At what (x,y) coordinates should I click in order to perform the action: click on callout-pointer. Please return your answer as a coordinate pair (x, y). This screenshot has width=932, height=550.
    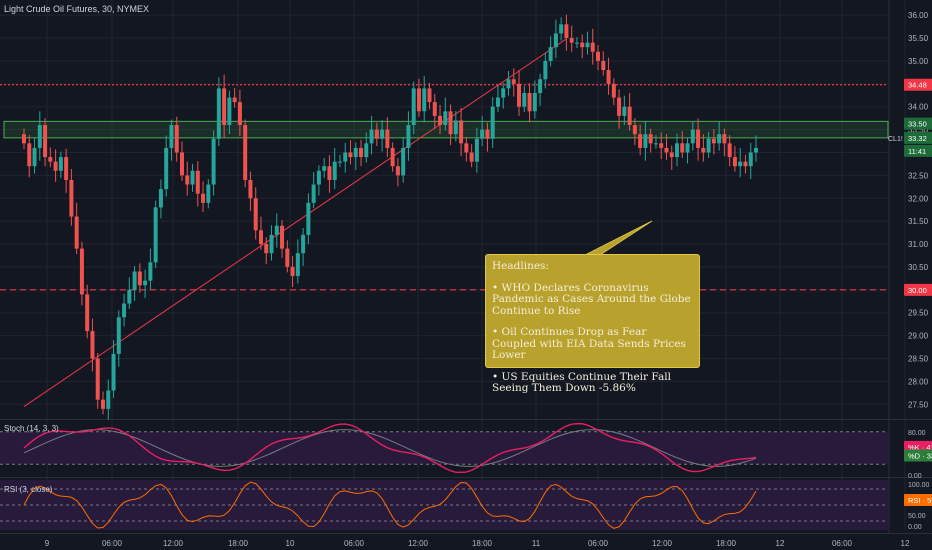
    Looking at the image, I should click on (618, 238).